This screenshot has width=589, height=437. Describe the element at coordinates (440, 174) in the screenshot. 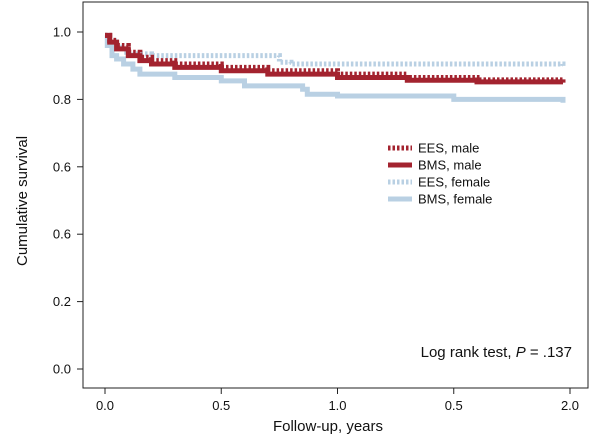

I see `legend: EES, male BMS, male EES, female BMS, female` at that location.